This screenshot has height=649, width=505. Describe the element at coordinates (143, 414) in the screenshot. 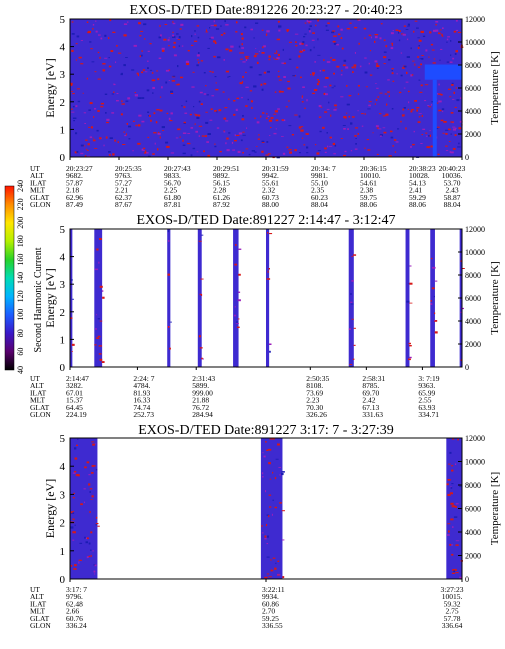

I see `orbit-value: 252.73` at that location.